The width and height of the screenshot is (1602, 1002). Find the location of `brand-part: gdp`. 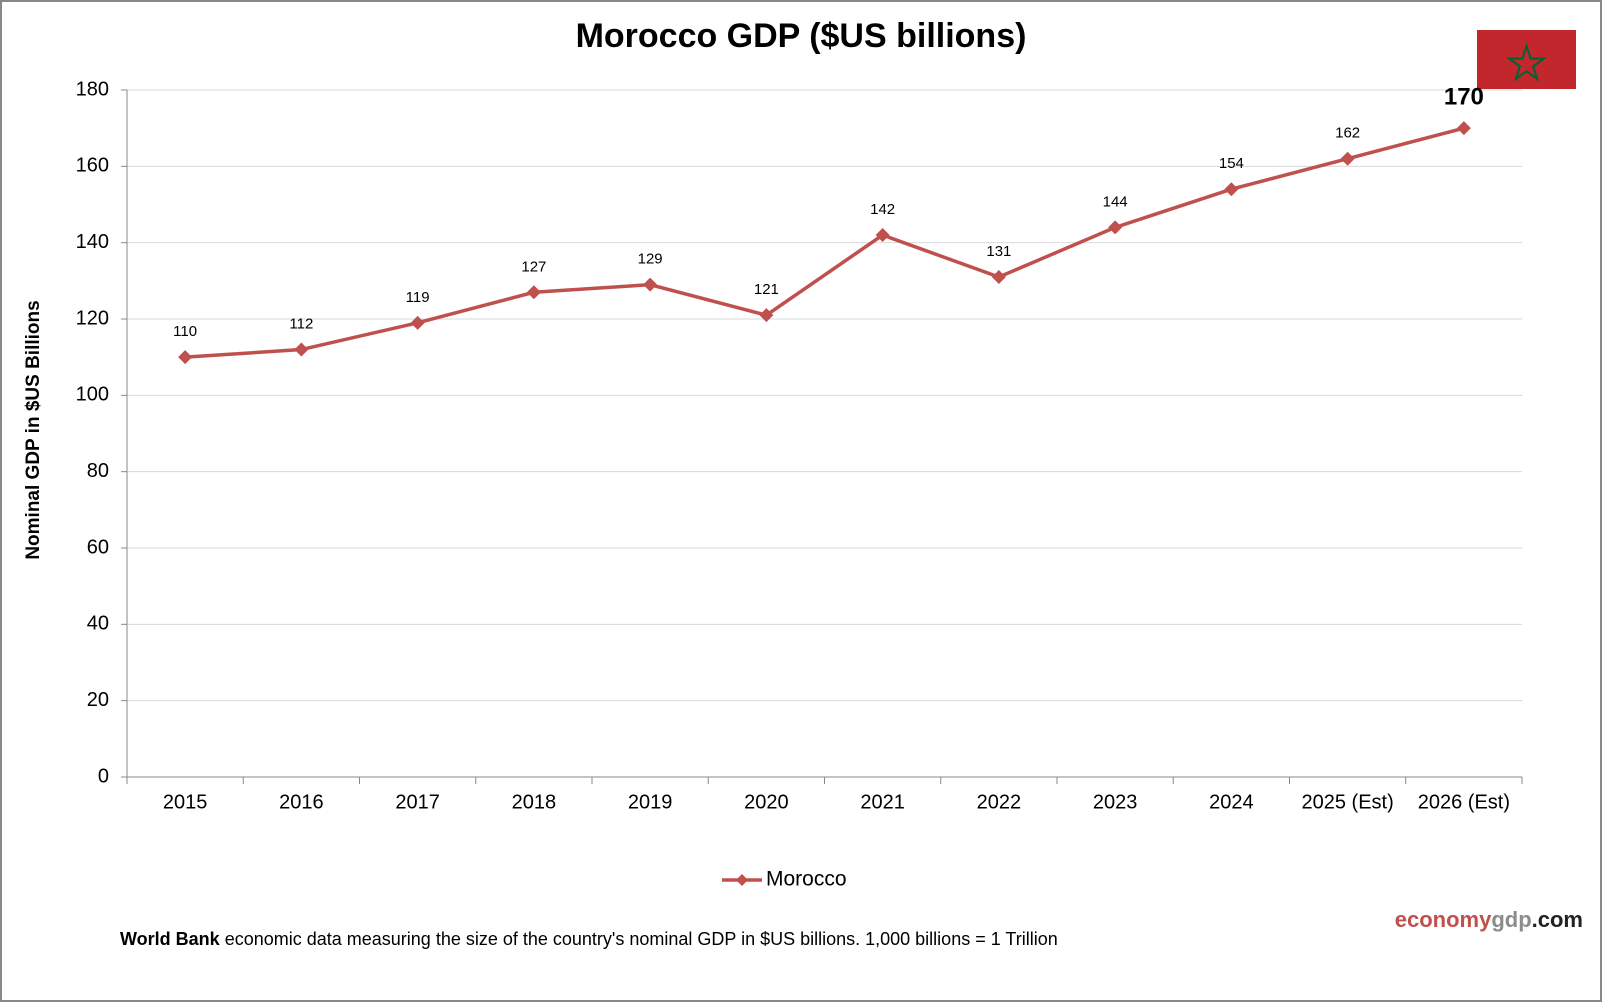

brand-part: gdp is located at coordinates (1511, 919).